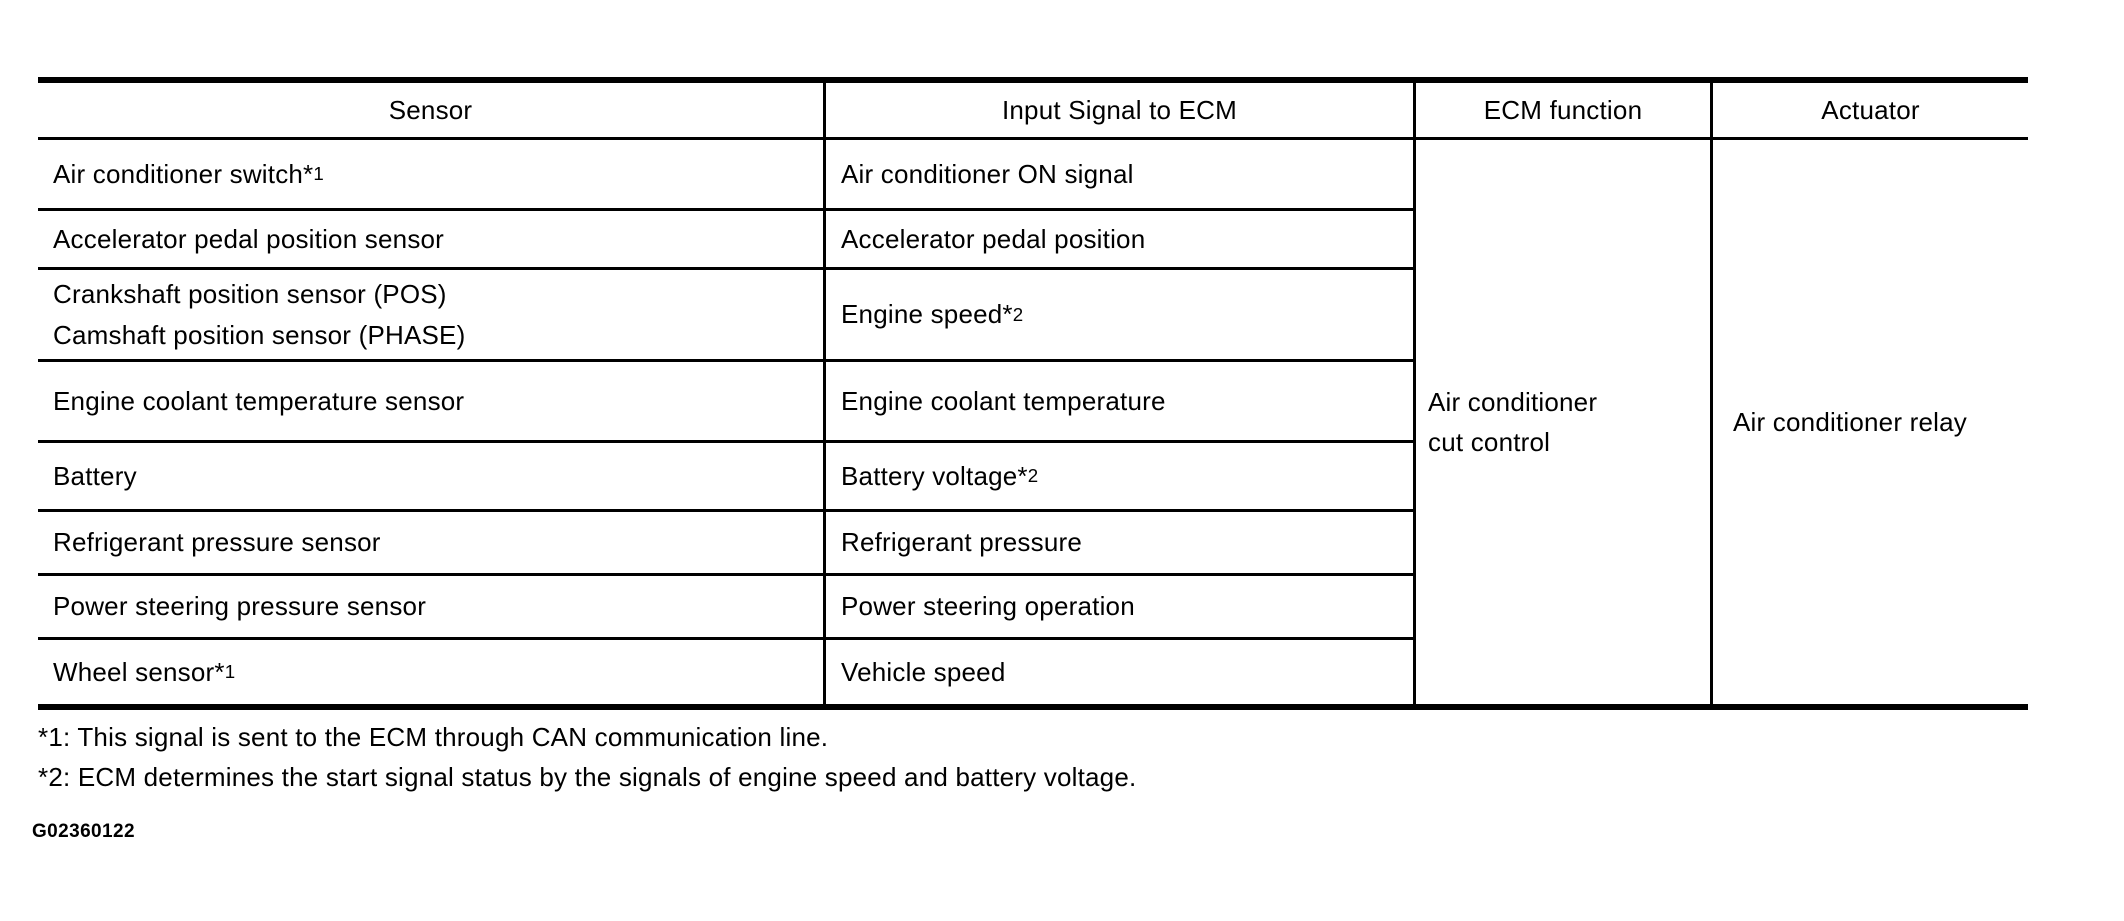  What do you see at coordinates (430, 477) in the screenshot?
I see `sensor-cell: Battery` at bounding box center [430, 477].